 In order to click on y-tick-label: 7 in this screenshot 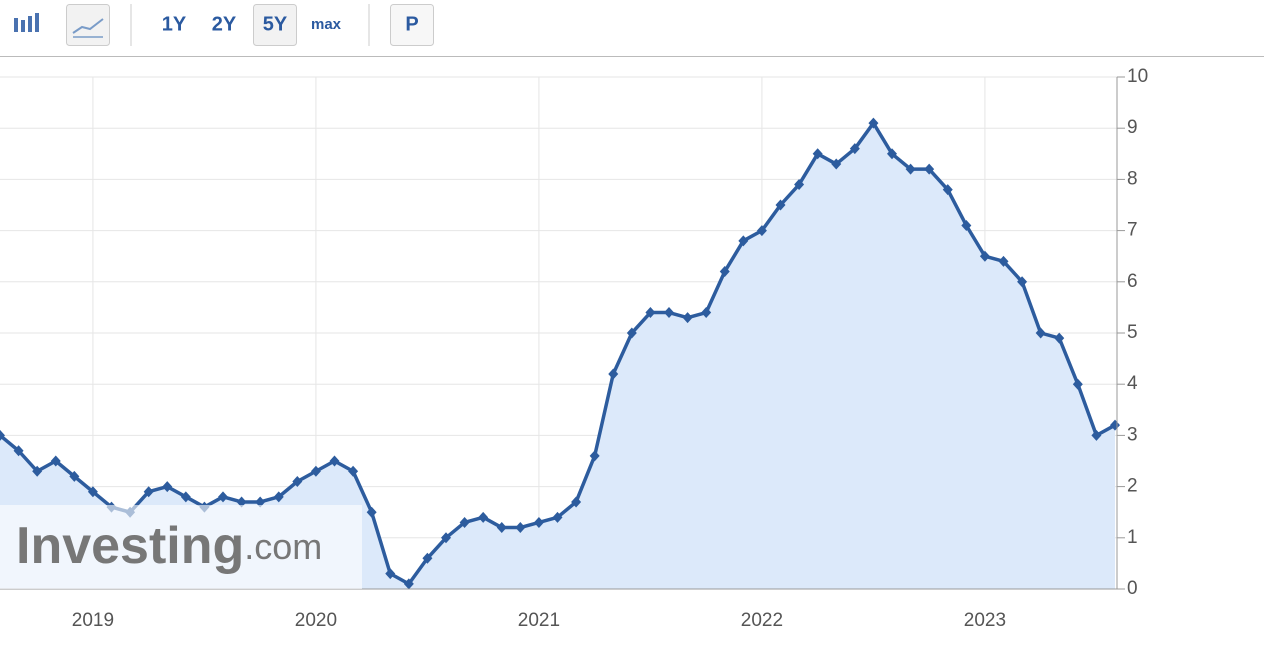, I will do `click(1132, 230)`.